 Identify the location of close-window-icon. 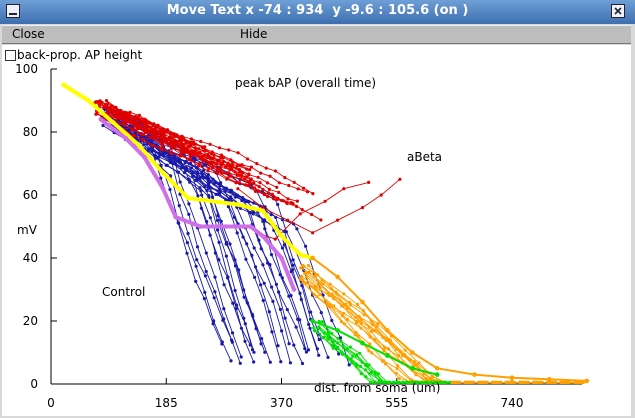
(618, 11).